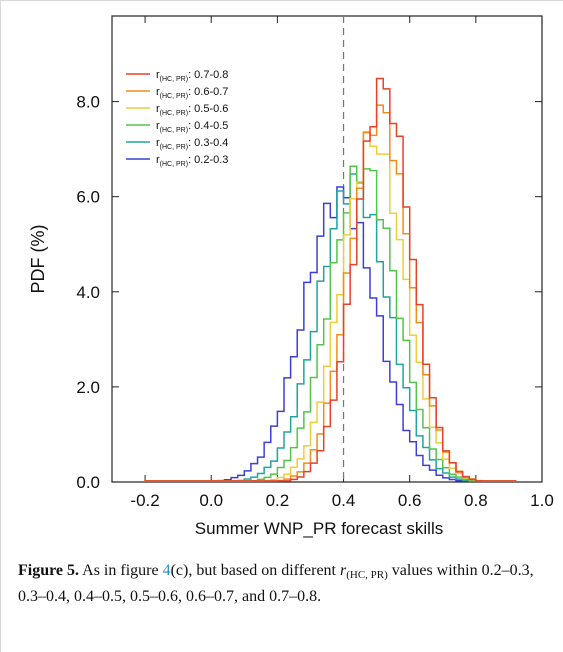  Describe the element at coordinates (208, 75) in the screenshot. I see `legend-range: : 0.7-0.8` at that location.